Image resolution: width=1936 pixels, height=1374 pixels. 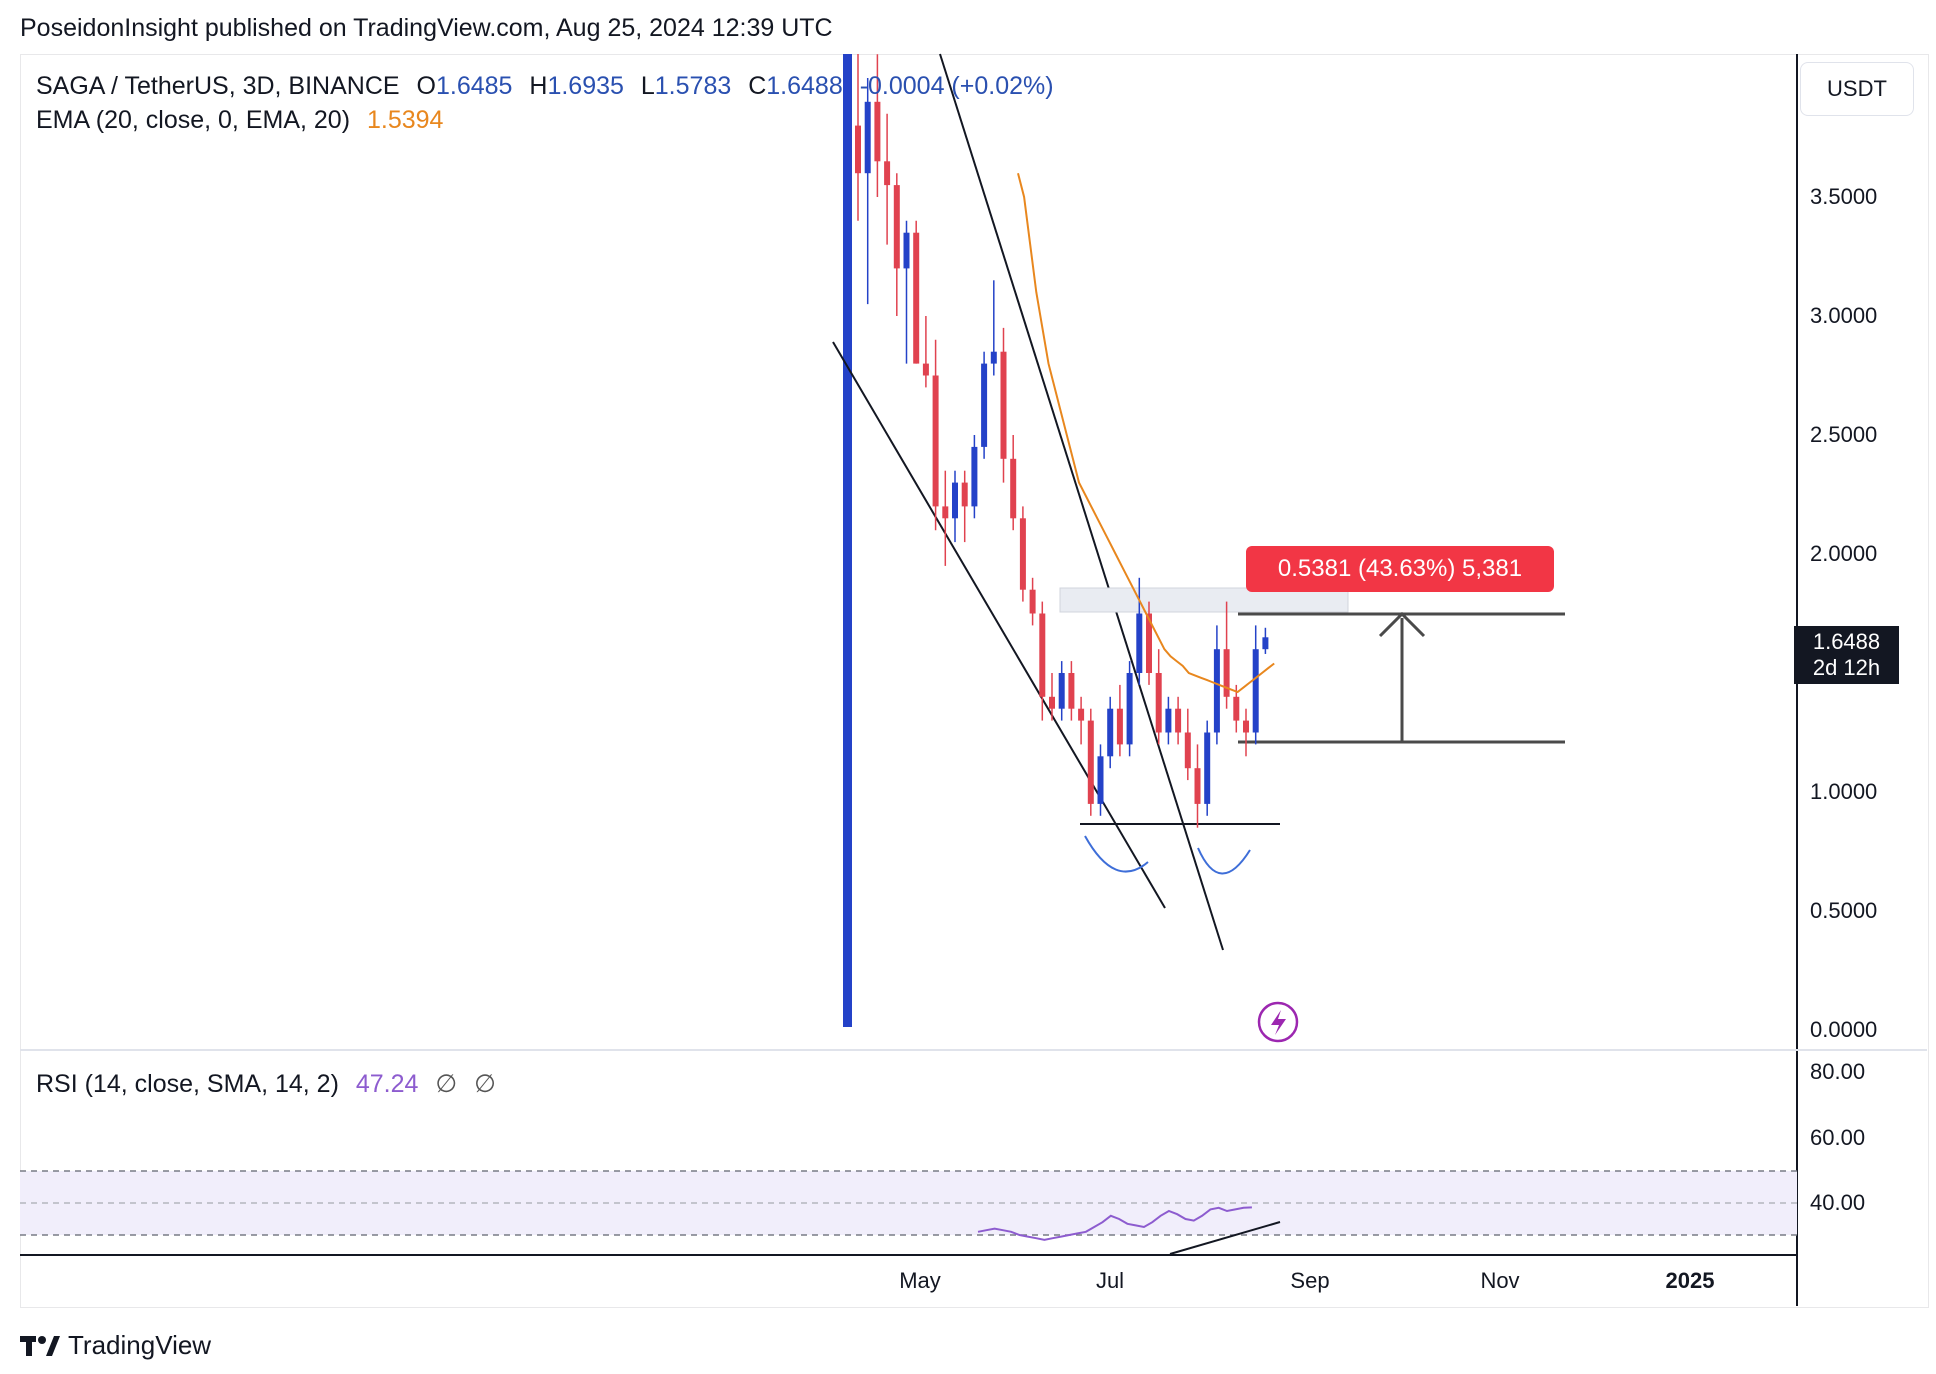 What do you see at coordinates (1844, 791) in the screenshot?
I see `y-tick-label: 1.0000` at bounding box center [1844, 791].